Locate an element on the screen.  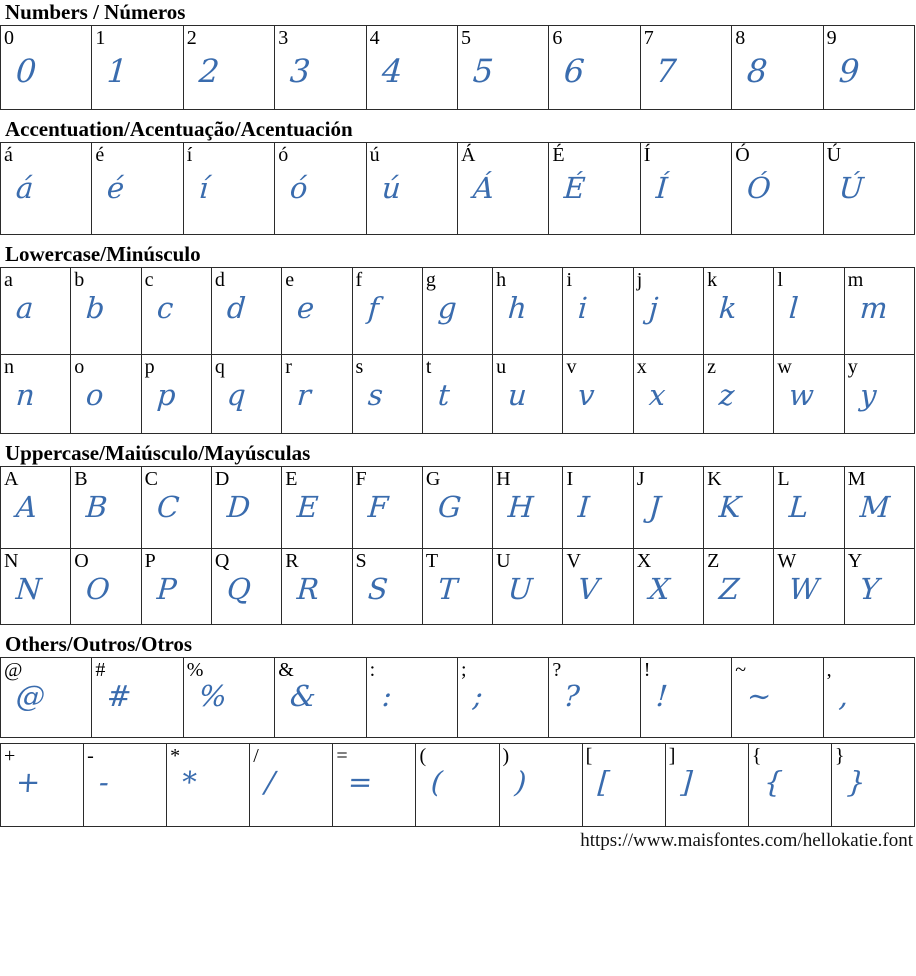
character-label: ( is located at coordinates (423, 756).